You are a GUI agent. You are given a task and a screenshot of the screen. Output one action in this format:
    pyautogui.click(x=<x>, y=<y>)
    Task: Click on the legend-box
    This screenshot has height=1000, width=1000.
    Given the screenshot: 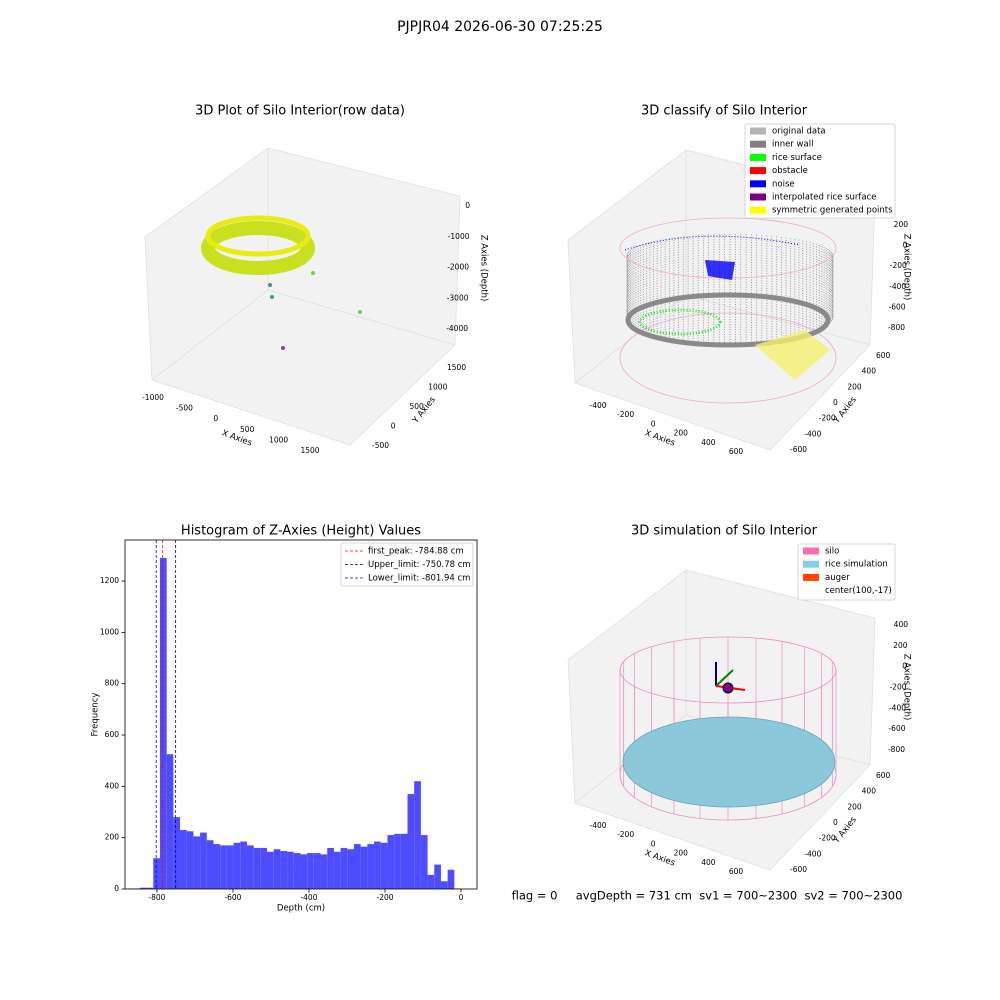 What is the action you would take?
    pyautogui.click(x=820, y=171)
    